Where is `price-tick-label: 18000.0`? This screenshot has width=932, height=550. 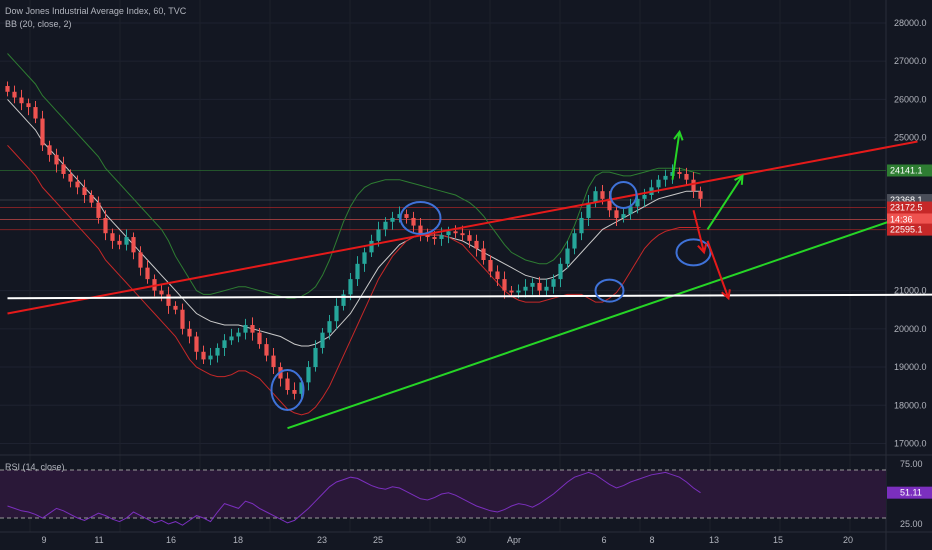
price-tick-label: 18000.0 is located at coordinates (910, 405).